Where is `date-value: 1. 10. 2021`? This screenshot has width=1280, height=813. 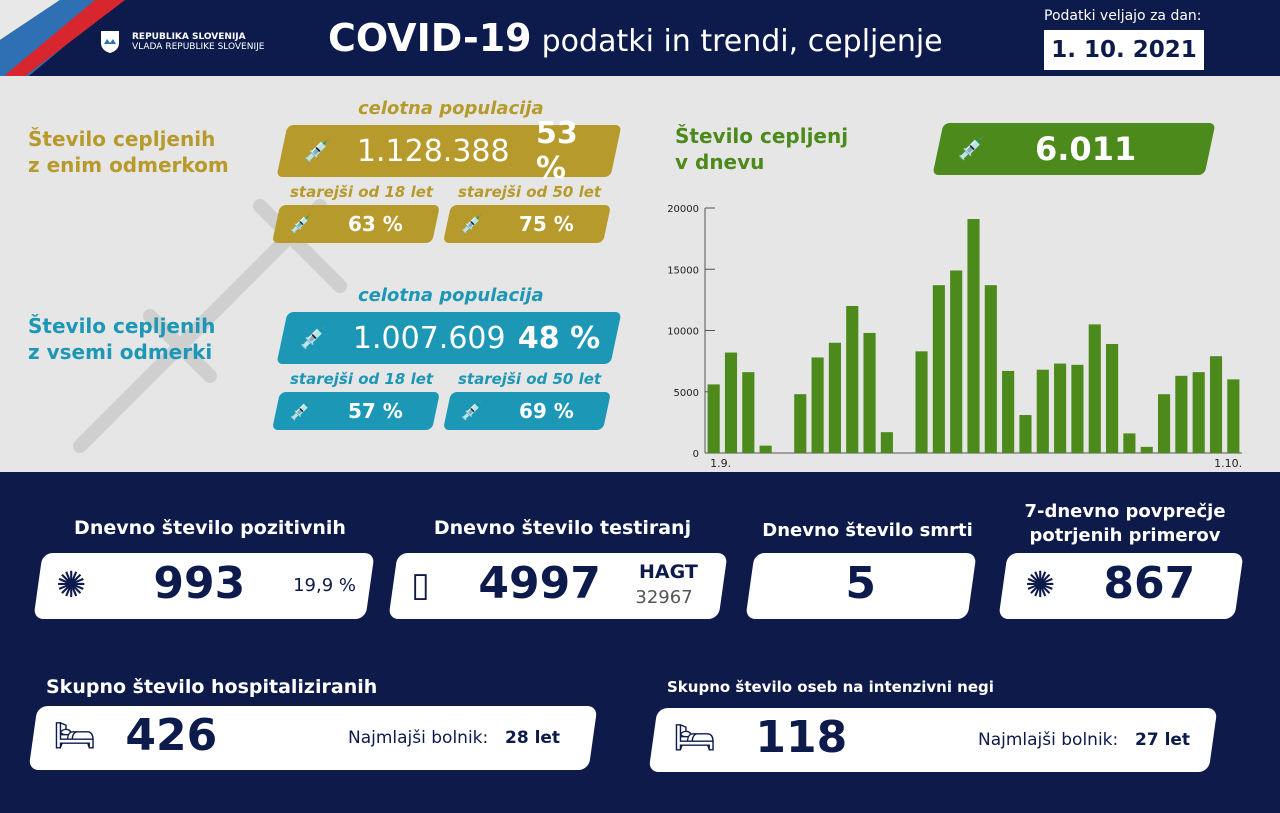
date-value: 1. 10. 2021 is located at coordinates (1124, 50).